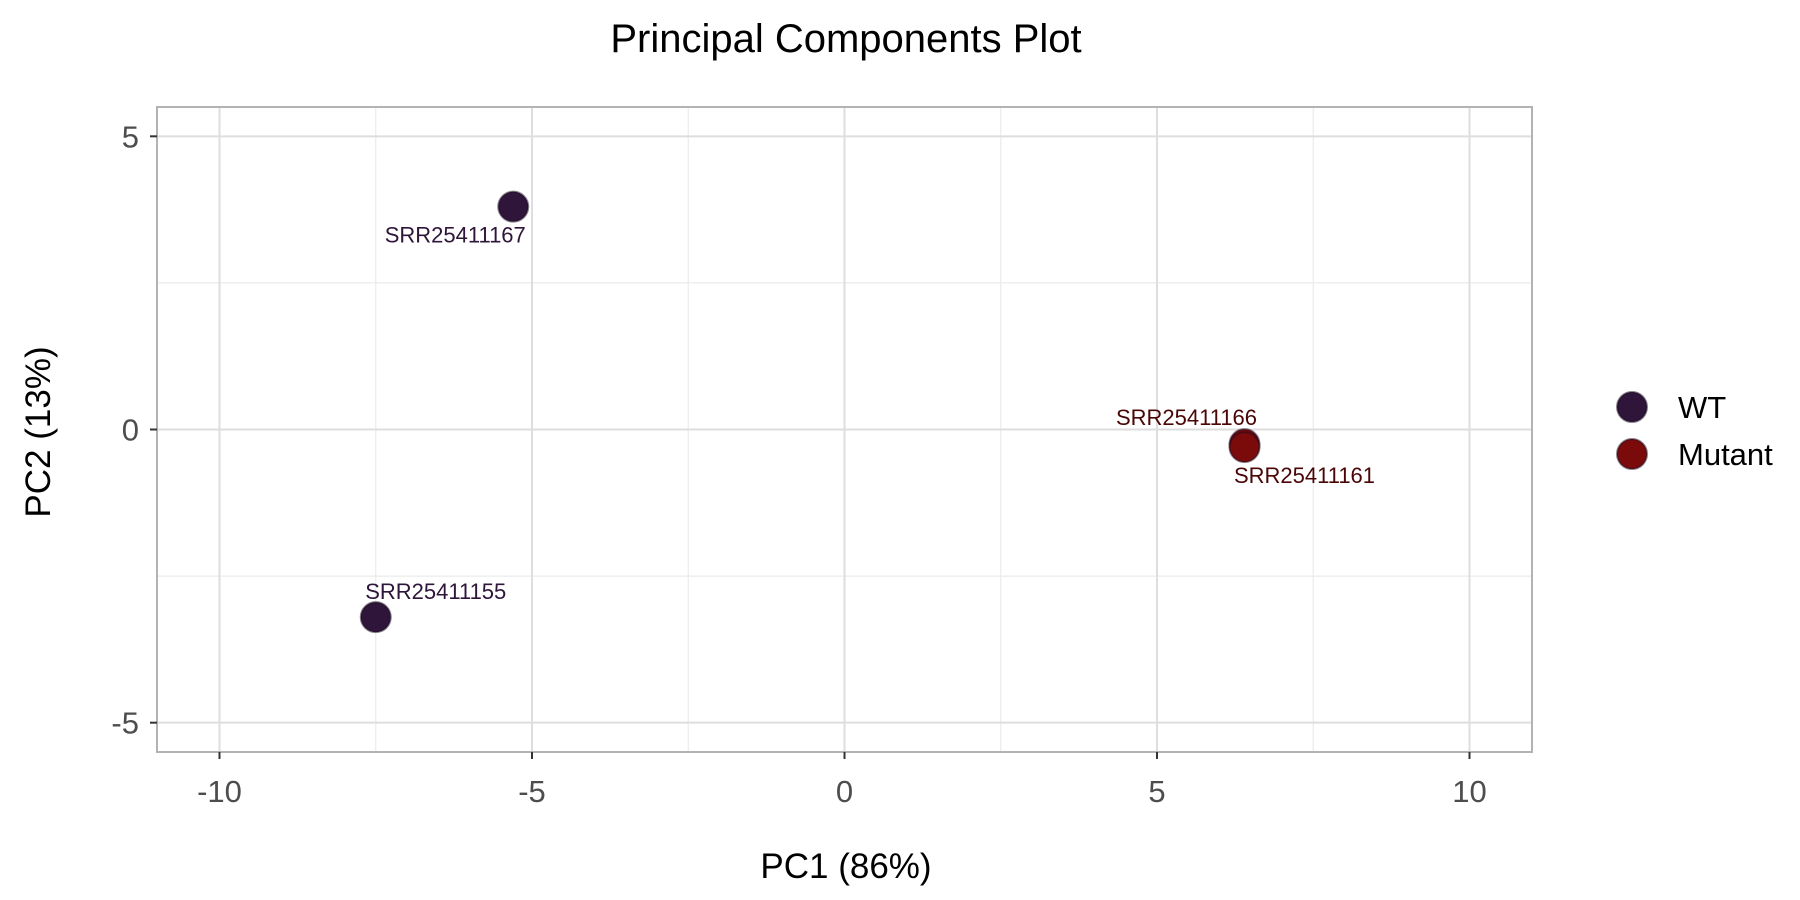 The width and height of the screenshot is (1800, 900). I want to click on y-axis-title: PC2 (13%), so click(38, 431).